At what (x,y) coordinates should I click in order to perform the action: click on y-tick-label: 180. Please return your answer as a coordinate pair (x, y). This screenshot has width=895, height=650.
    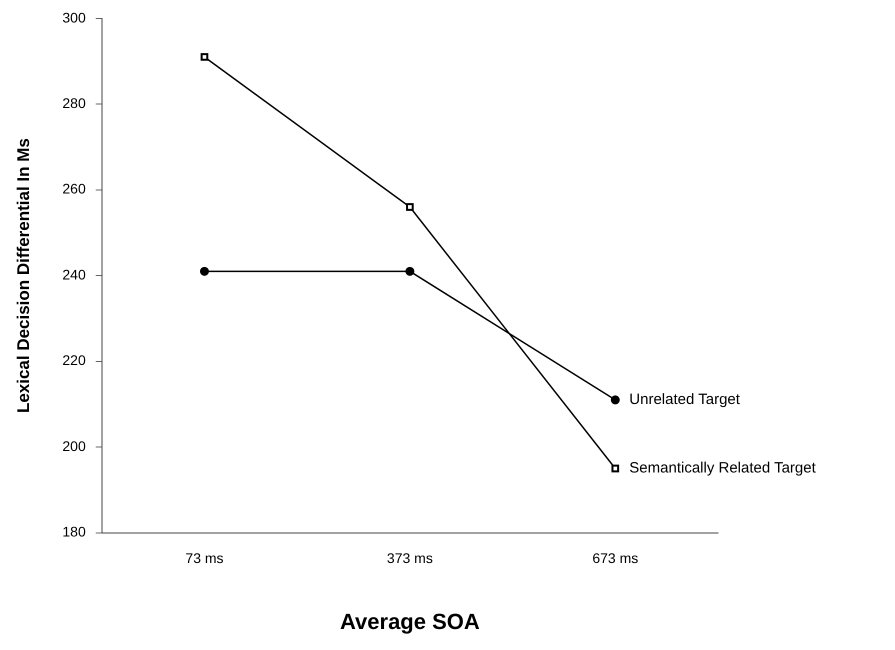
    Looking at the image, I should click on (74, 532).